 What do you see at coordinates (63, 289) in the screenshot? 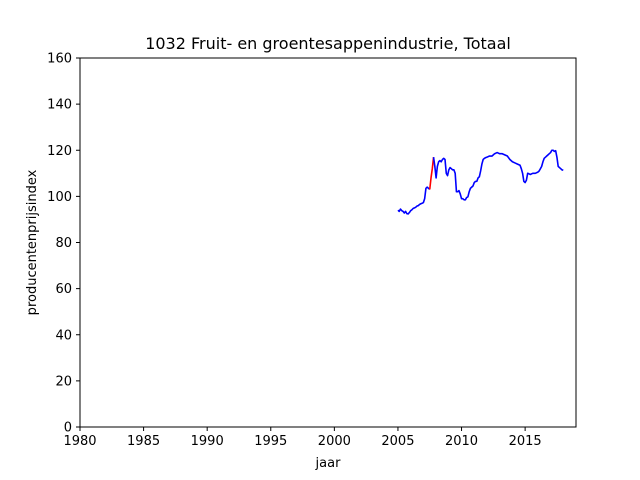
I see `y-tick-label: 60` at bounding box center [63, 289].